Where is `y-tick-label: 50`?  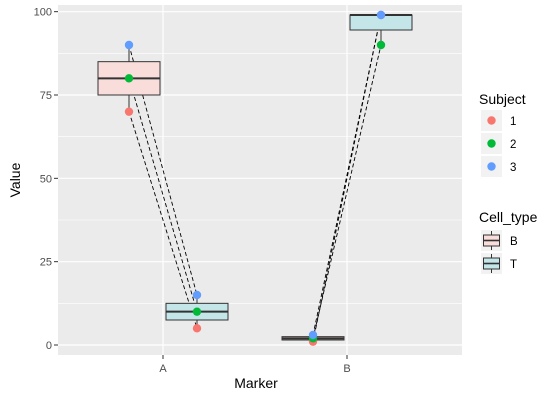 y-tick-label: 50 is located at coordinates (46, 179).